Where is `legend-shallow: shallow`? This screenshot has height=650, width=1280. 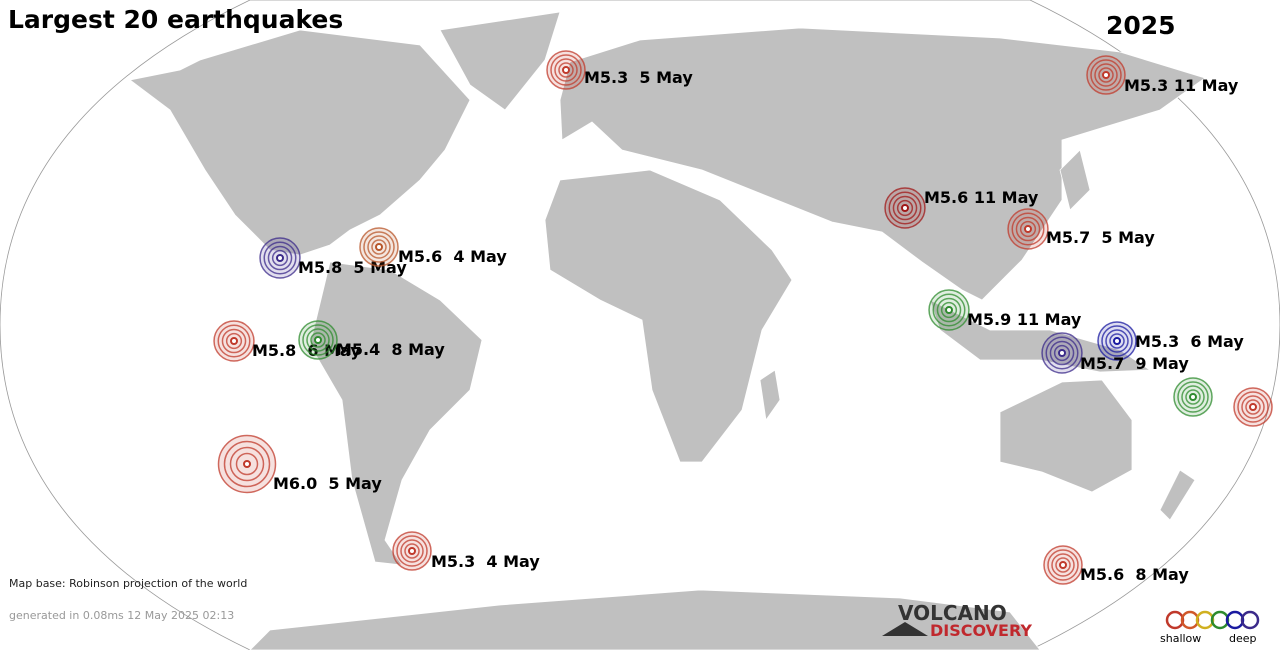
legend-shallow: shallow is located at coordinates (1180, 638).